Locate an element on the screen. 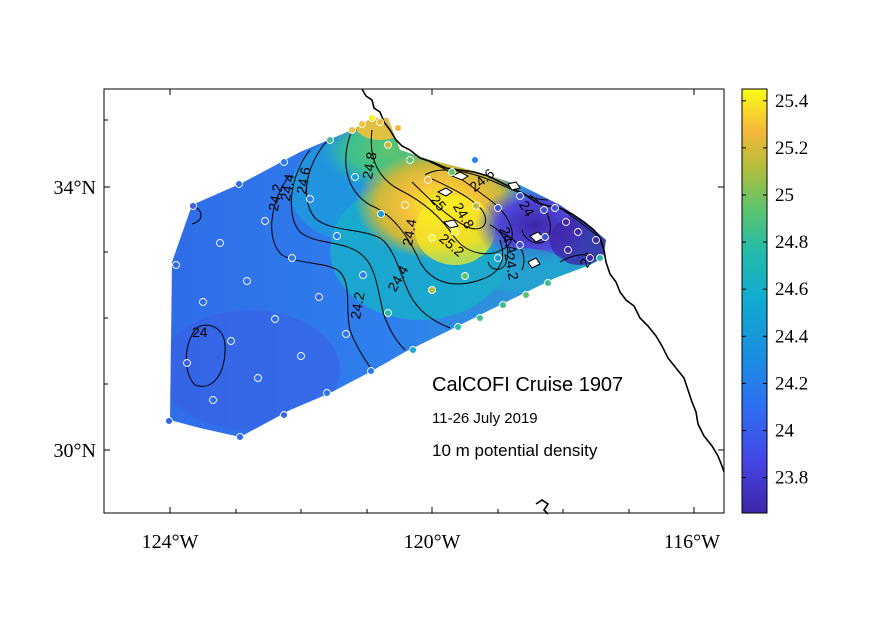  colorbar-tick-label: 25.2 is located at coordinates (791, 148).